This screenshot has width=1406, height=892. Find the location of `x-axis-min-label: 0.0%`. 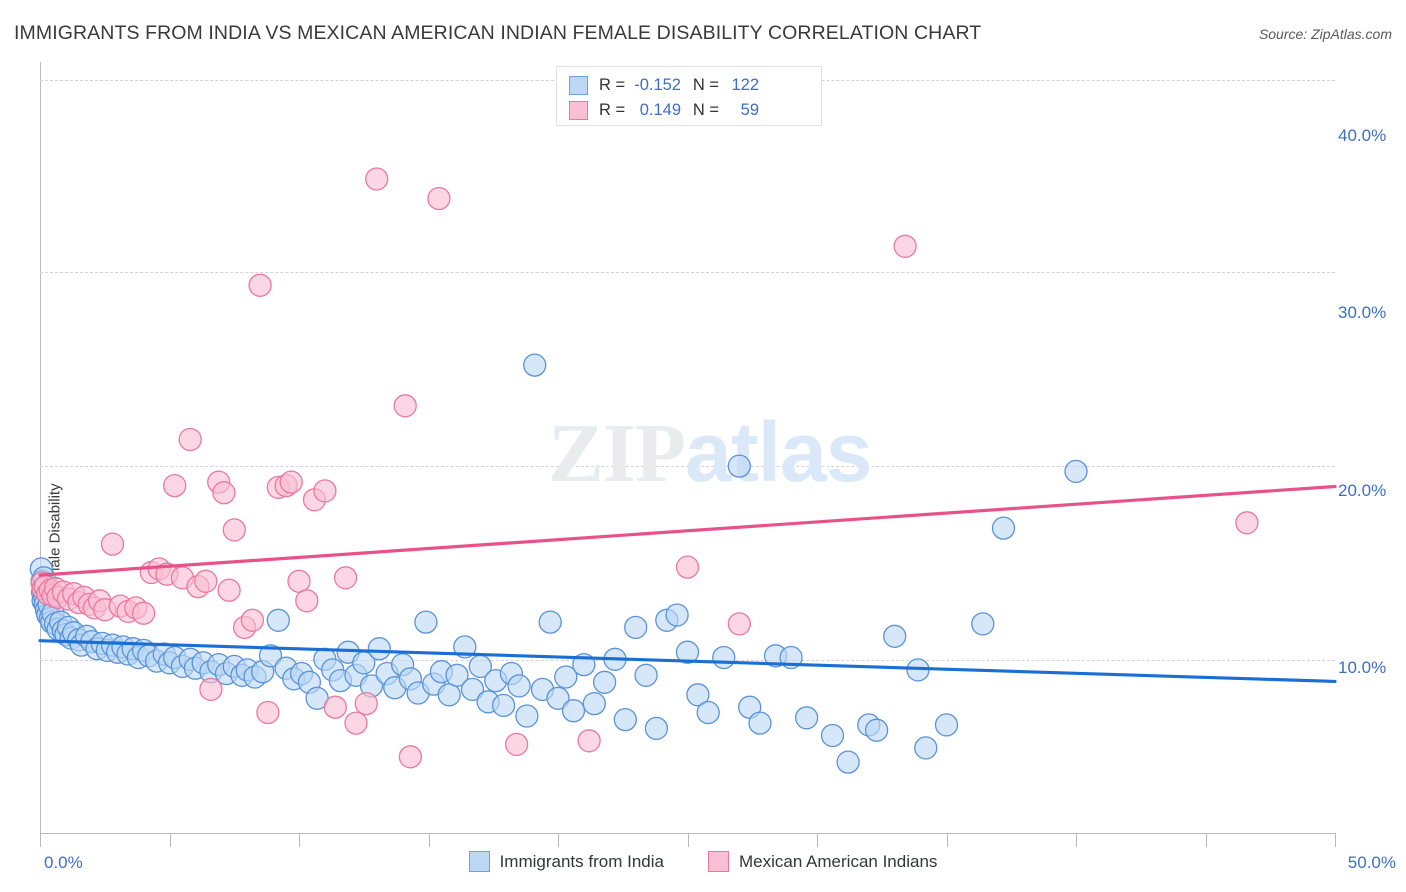

x-axis-min-label: 0.0% is located at coordinates (63, 862).